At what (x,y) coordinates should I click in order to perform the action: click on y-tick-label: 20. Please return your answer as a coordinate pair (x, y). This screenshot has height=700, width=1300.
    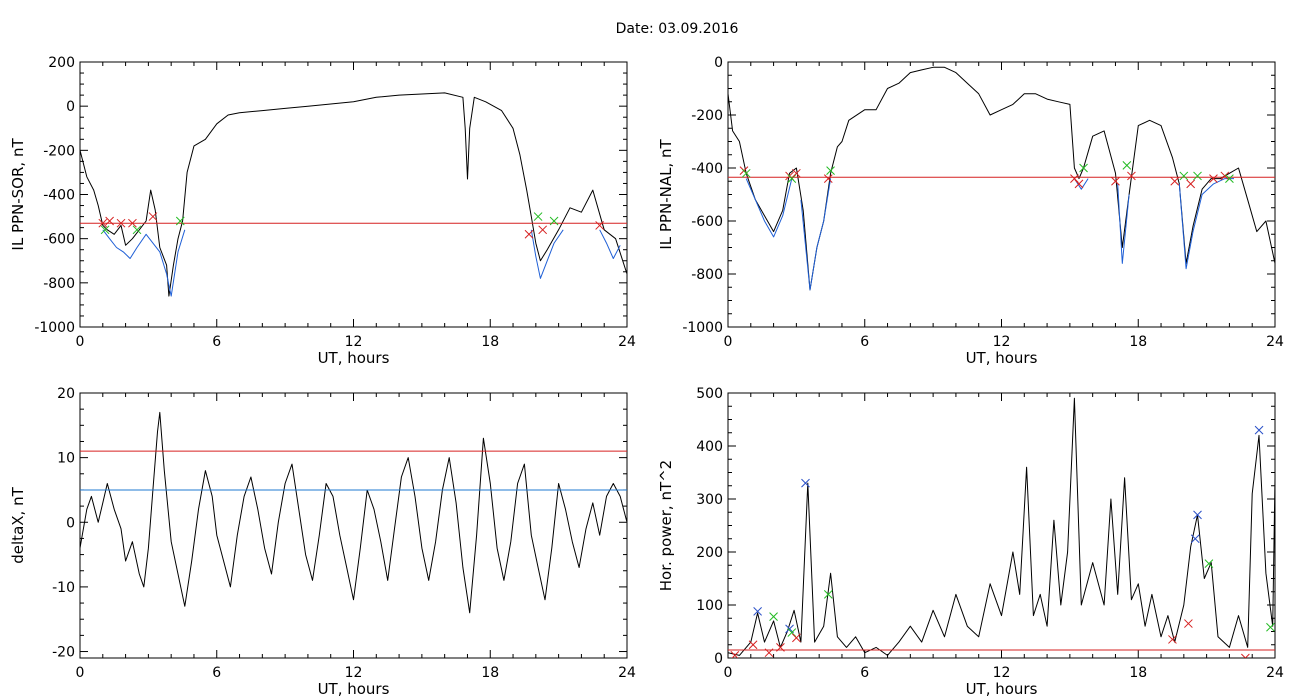
    Looking at the image, I should click on (66, 394).